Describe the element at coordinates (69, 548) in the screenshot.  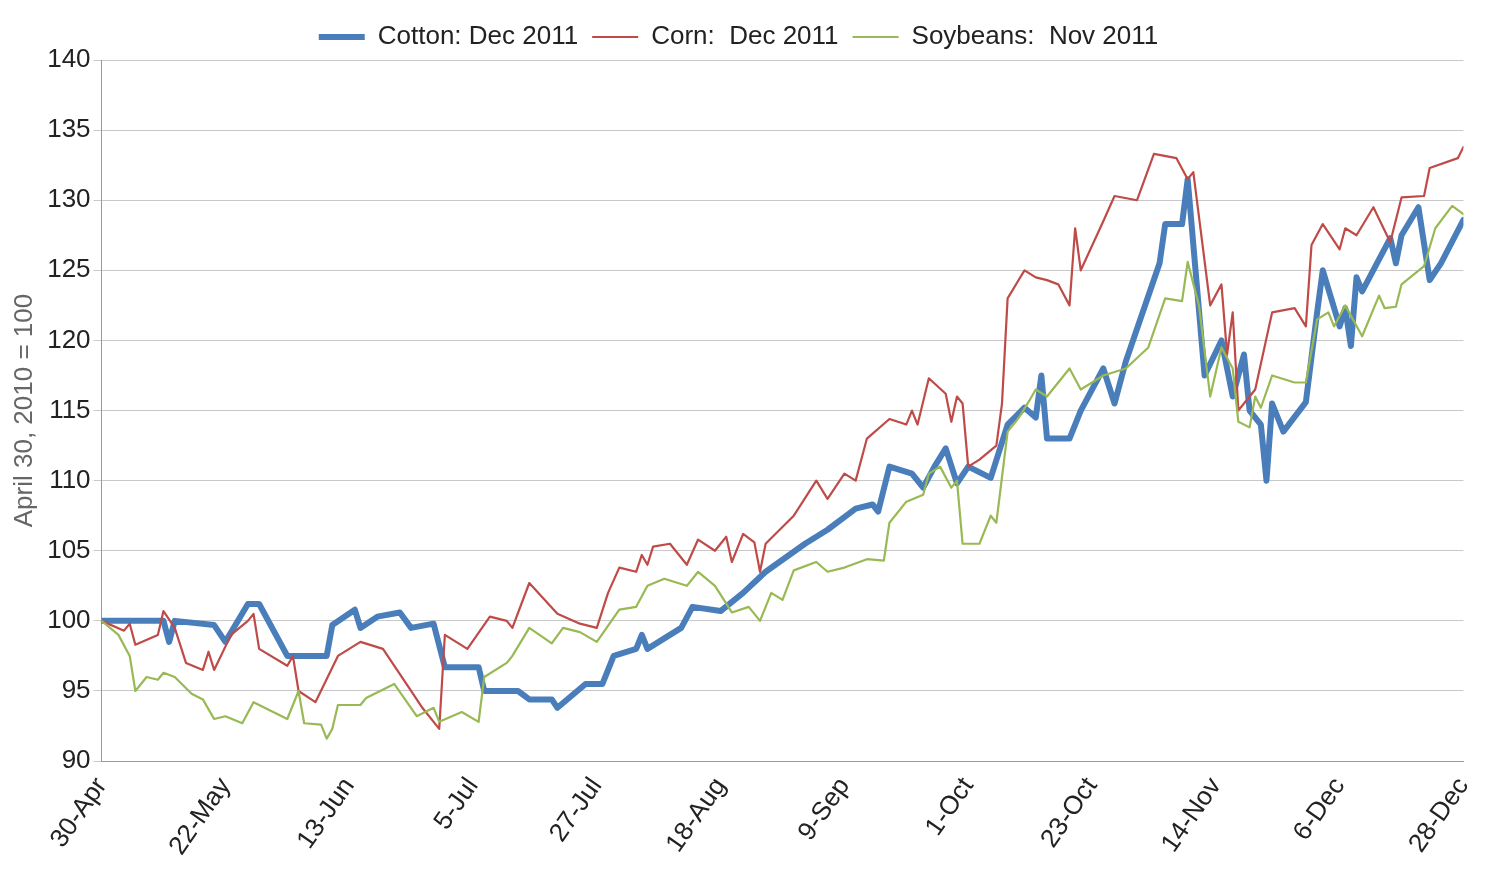
I see `y-tick-label: 105` at that location.